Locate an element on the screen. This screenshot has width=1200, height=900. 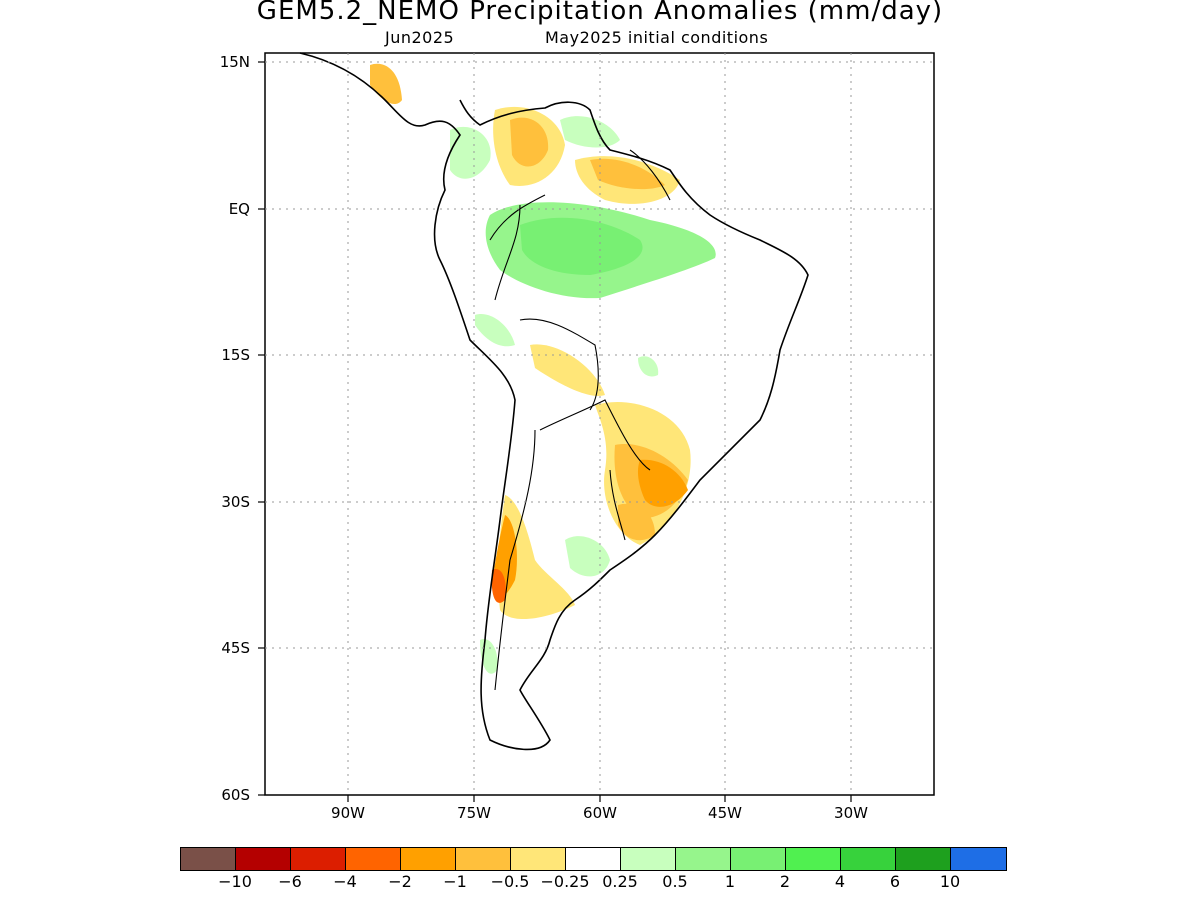
colorbar-label: −0.5 is located at coordinates (510, 881).